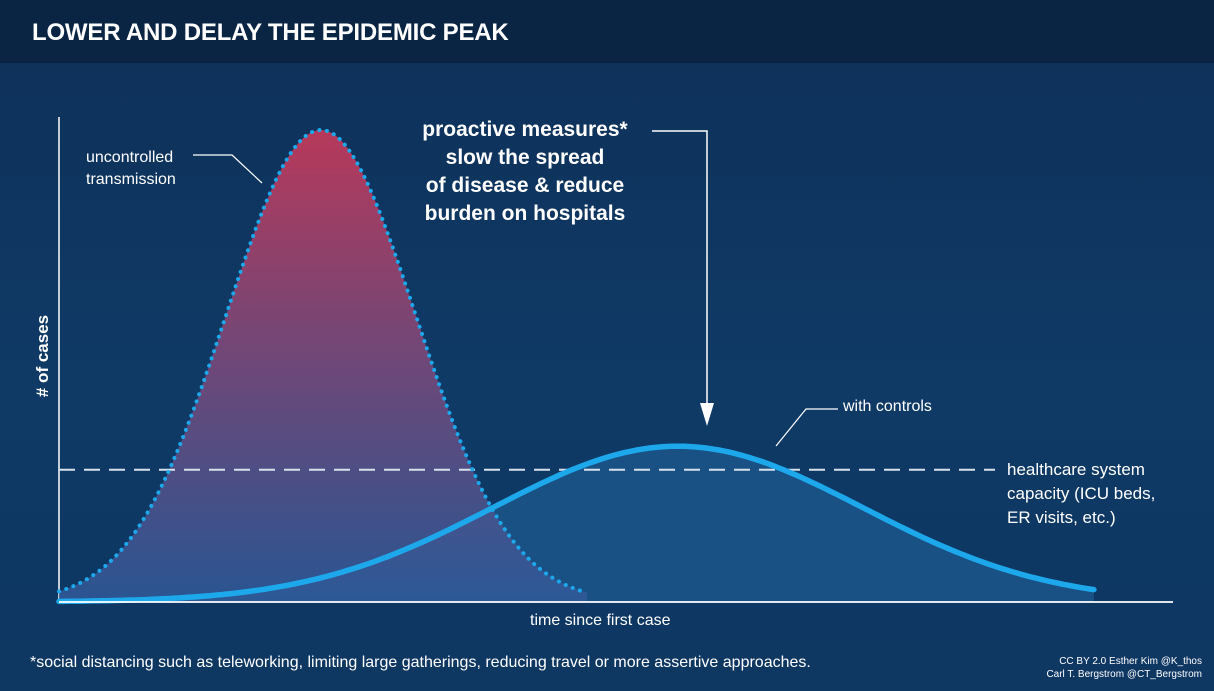 The image size is (1214, 691). Describe the element at coordinates (607, 31) in the screenshot. I see `header-bar: LOWER AND DELAY THE EPIDEMIC PEAK` at that location.